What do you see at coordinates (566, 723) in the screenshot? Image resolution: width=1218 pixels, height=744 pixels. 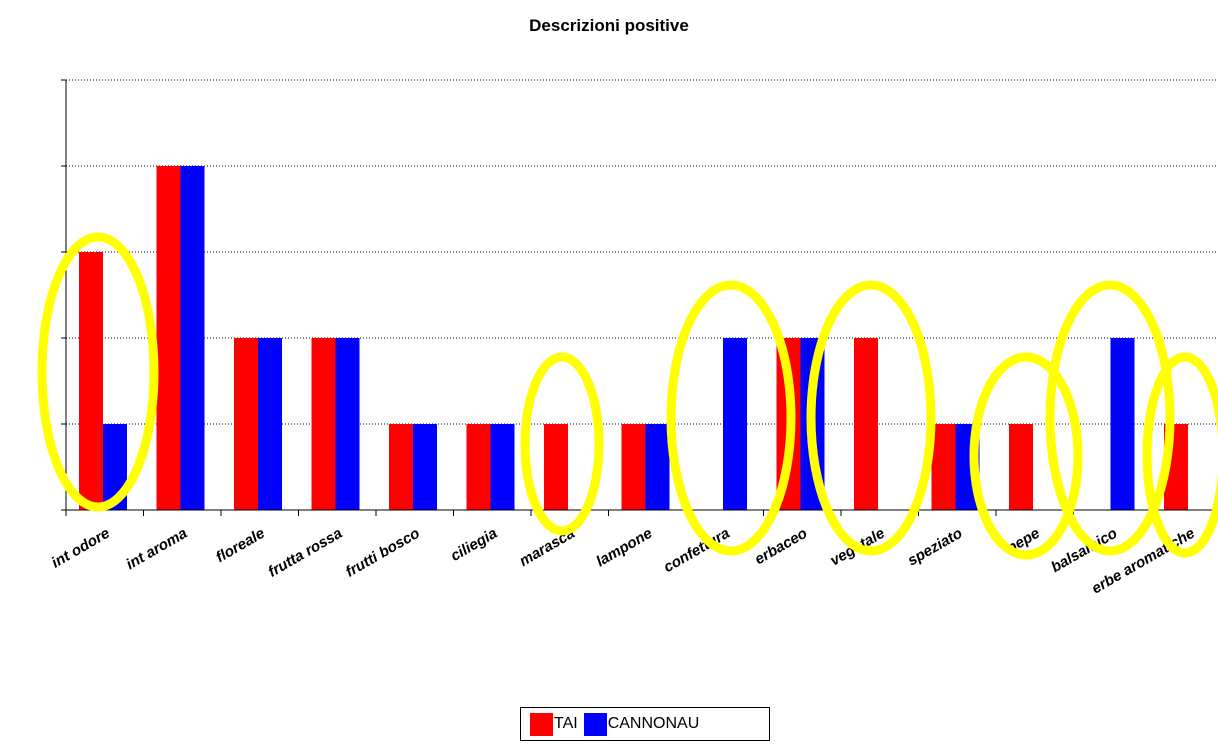 I see `legend-label-tai: TAI` at bounding box center [566, 723].